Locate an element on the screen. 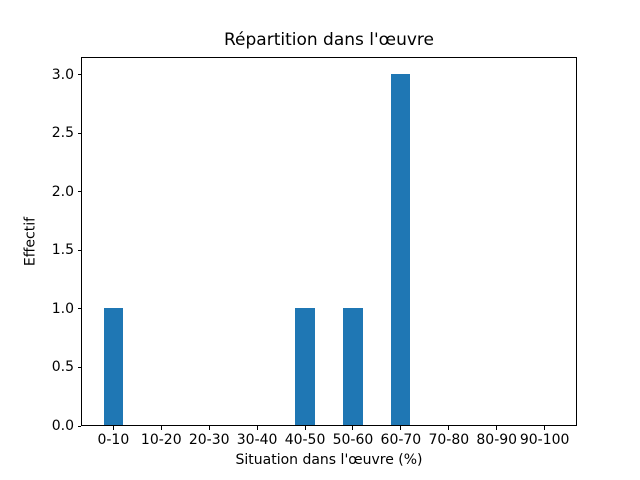  x-tick-label: 90-100 is located at coordinates (544, 440).